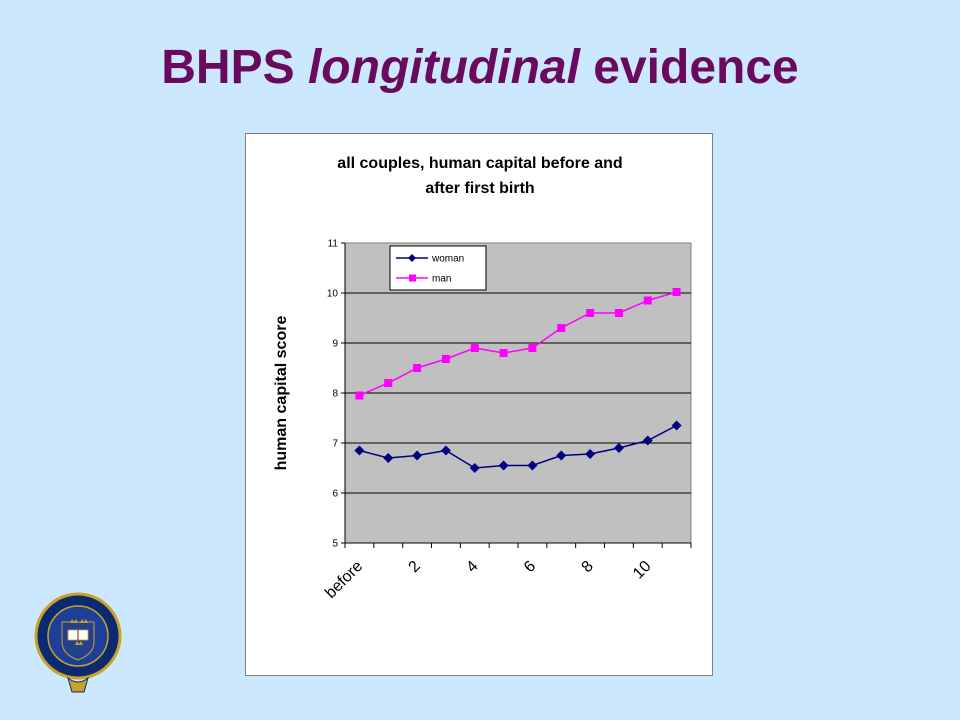 Image resolution: width=960 pixels, height=720 pixels. I want to click on legend: woman man, so click(438, 268).